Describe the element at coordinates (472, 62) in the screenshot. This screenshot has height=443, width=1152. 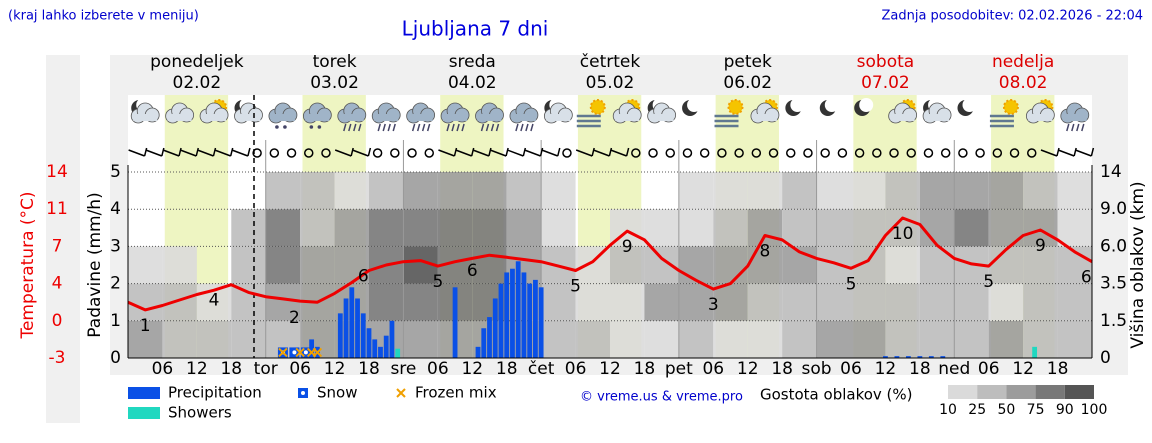
I see `day-name: sreda` at that location.